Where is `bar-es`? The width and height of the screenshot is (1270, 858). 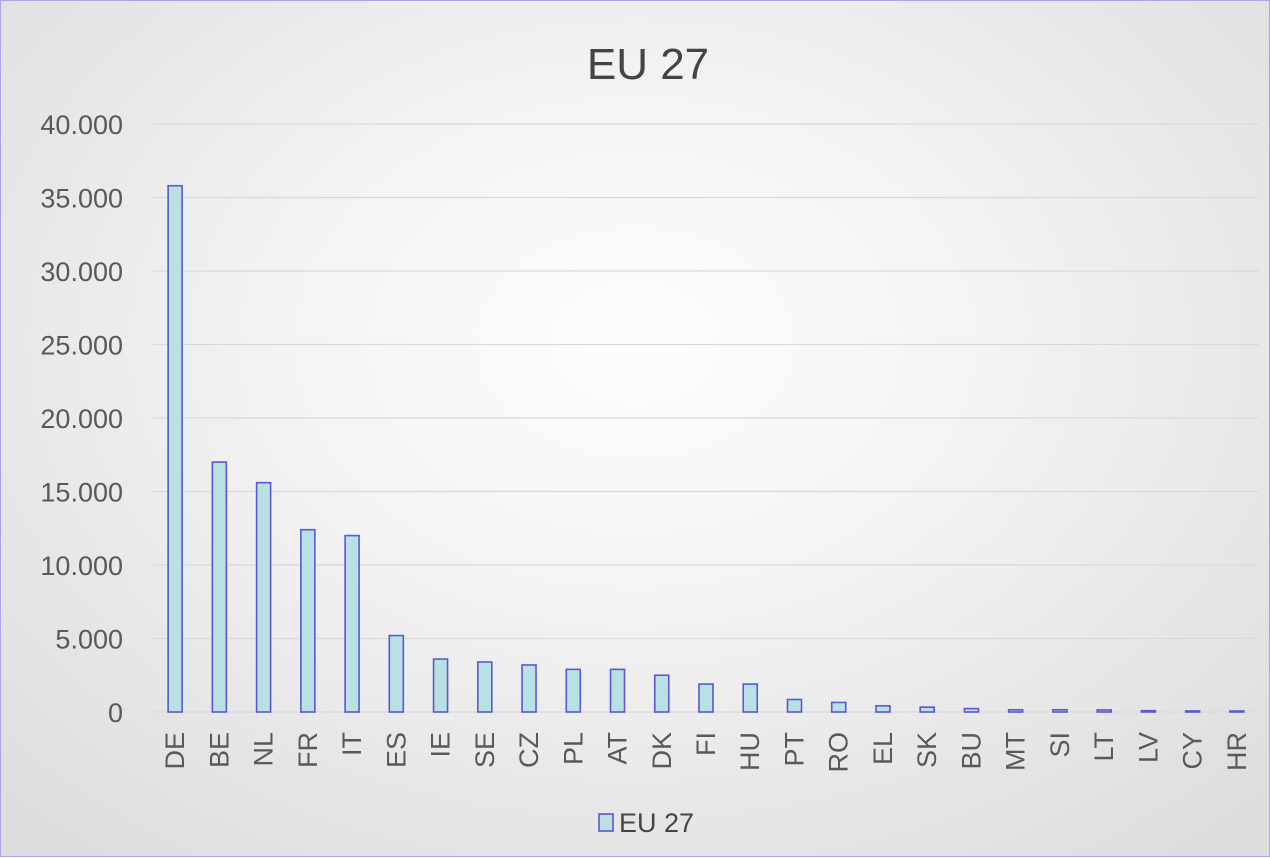 bar-es is located at coordinates (396, 673).